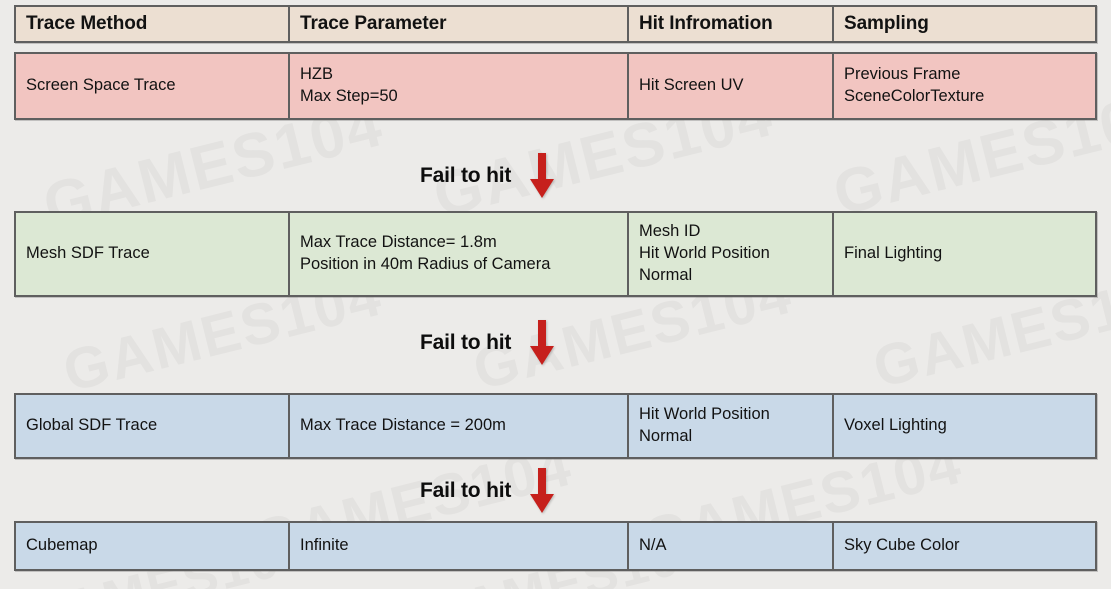 This screenshot has height=589, width=1111. What do you see at coordinates (153, 546) in the screenshot?
I see `cell-trace-method: Cubemap` at bounding box center [153, 546].